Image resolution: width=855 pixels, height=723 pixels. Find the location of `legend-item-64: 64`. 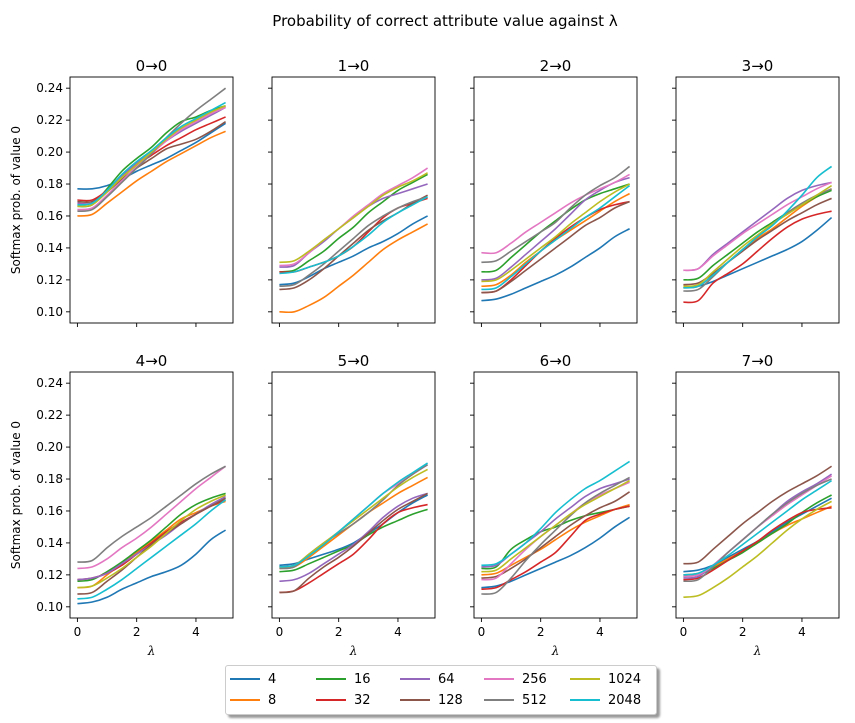

legend-item-64: 64 is located at coordinates (427, 679).